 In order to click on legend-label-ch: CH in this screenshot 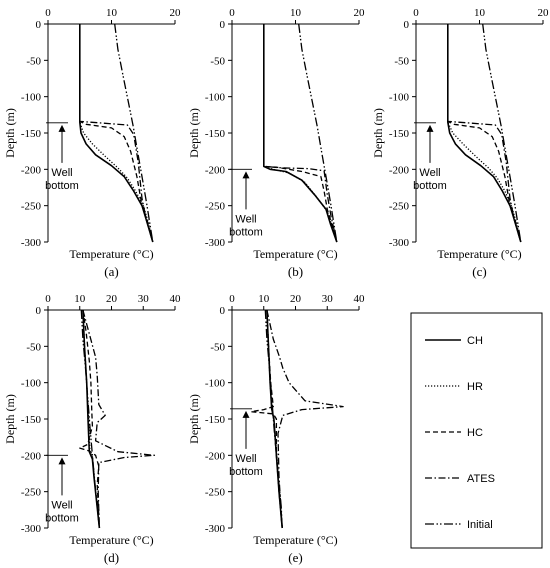, I will do `click(475, 341)`.